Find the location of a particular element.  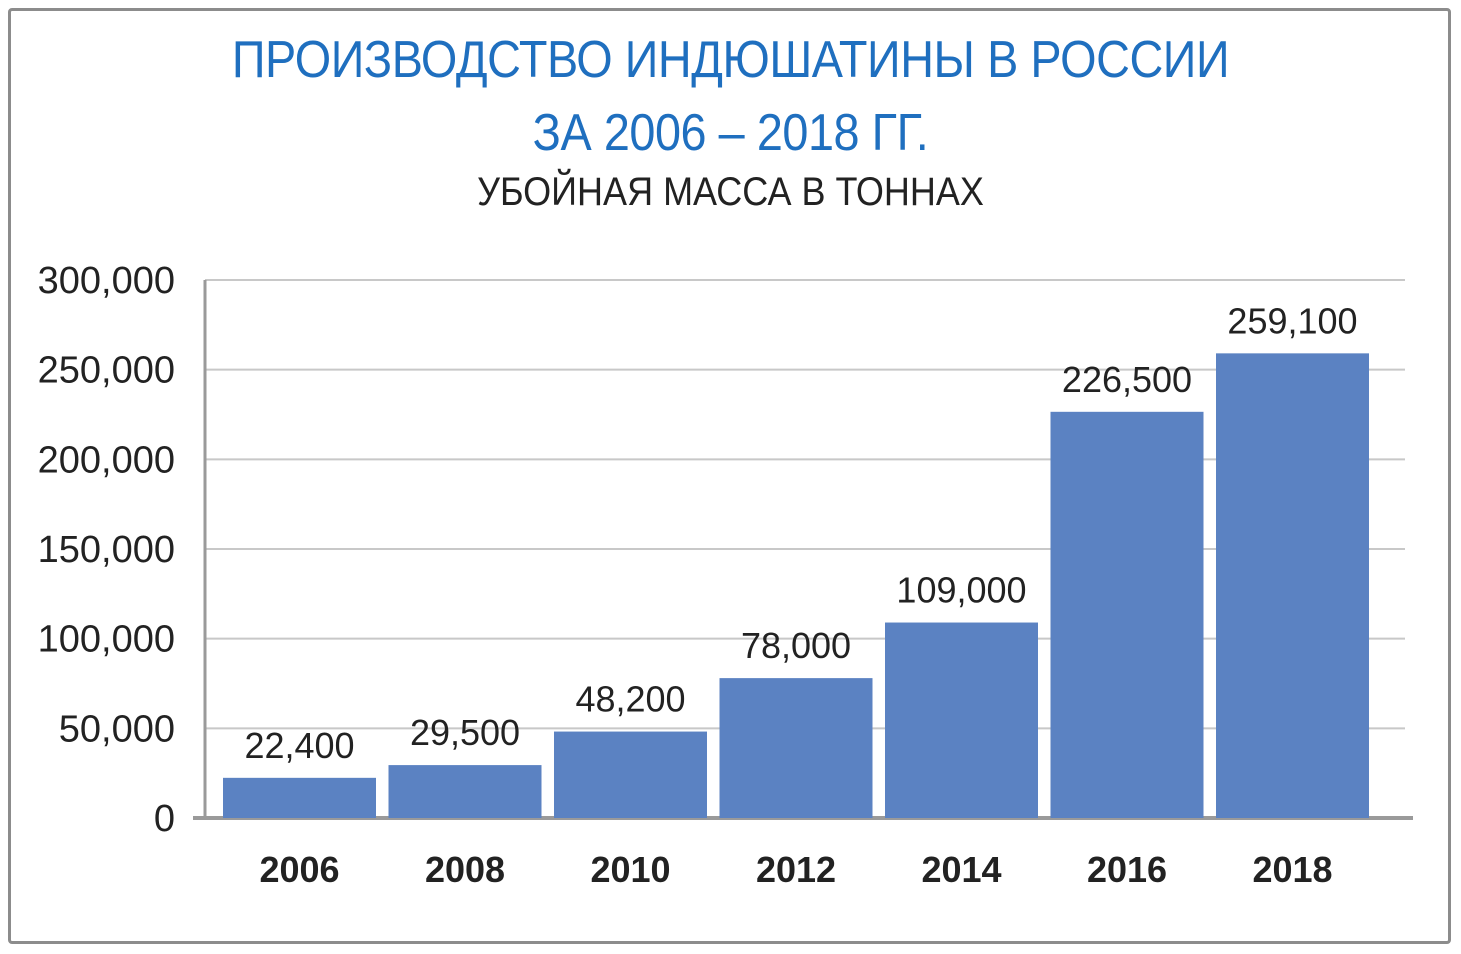

y-tick-label: 100,000 is located at coordinates (106, 640).